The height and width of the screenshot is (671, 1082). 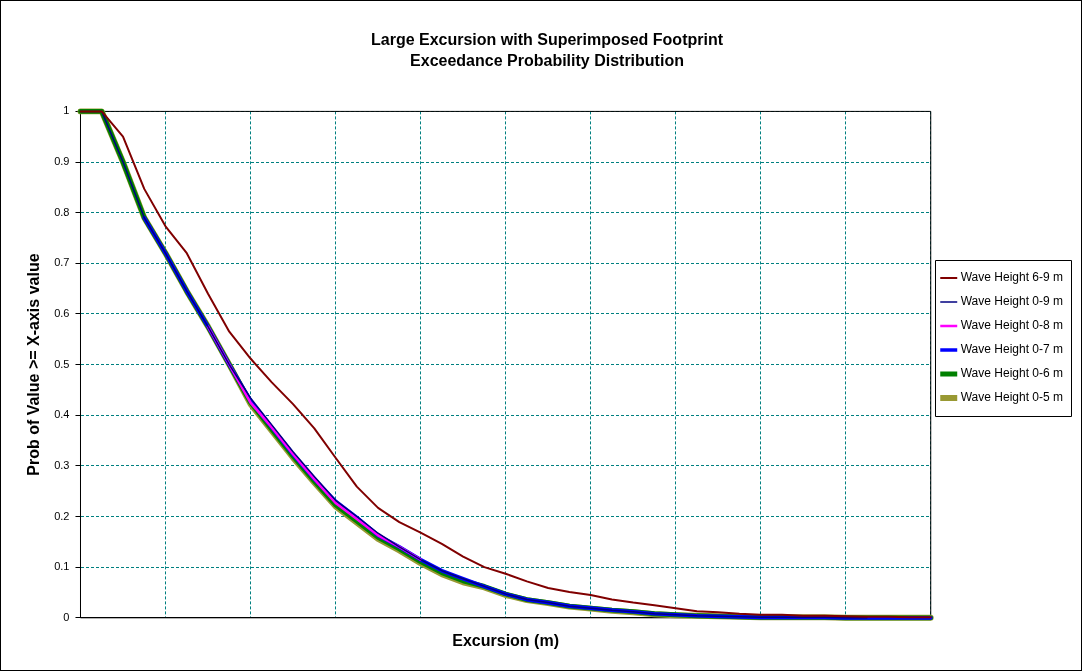 I want to click on legend-label: Wave Height 0-7 m, so click(x=1012, y=349).